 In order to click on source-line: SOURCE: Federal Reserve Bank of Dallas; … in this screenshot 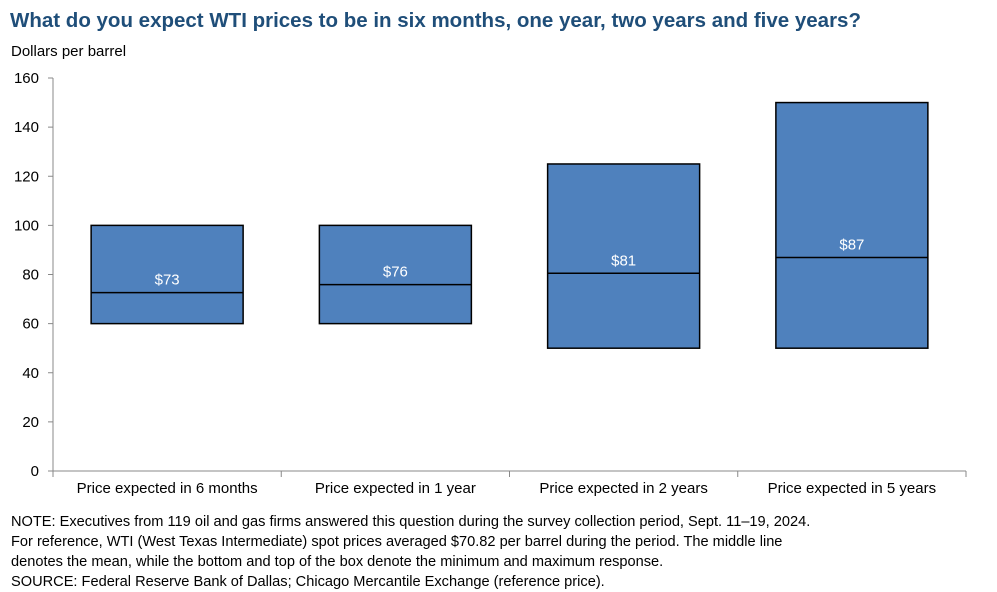, I will do `click(308, 582)`.